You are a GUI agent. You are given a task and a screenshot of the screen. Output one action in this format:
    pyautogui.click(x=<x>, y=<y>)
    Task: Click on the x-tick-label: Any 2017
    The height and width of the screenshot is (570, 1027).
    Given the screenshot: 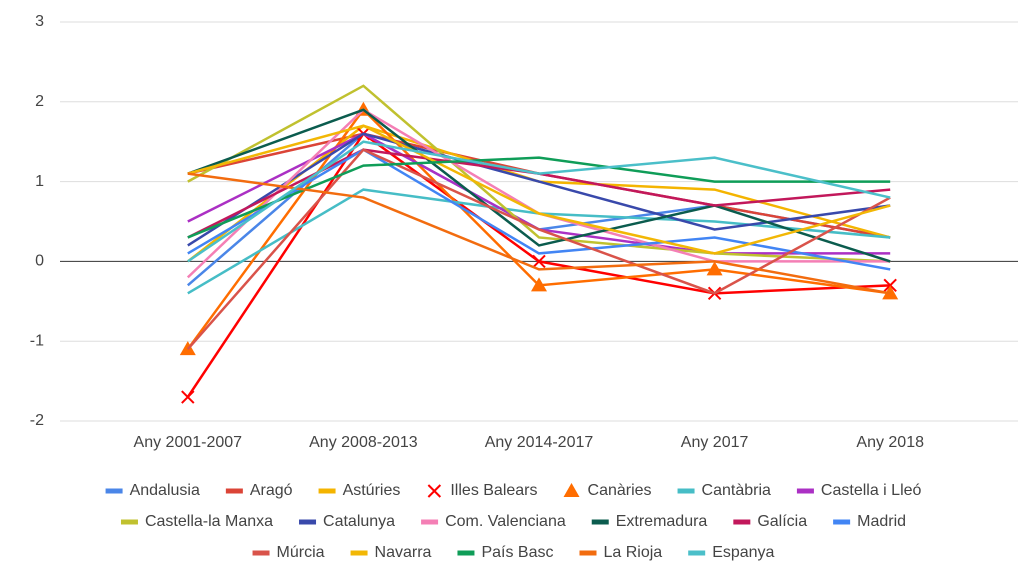 What is the action you would take?
    pyautogui.click(x=715, y=442)
    